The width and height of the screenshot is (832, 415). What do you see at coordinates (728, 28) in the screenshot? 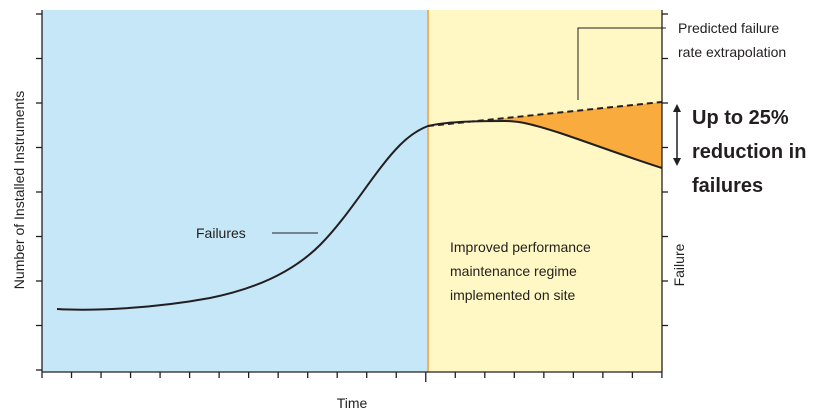
I see `prediction-label: Predicted failure` at bounding box center [728, 28].